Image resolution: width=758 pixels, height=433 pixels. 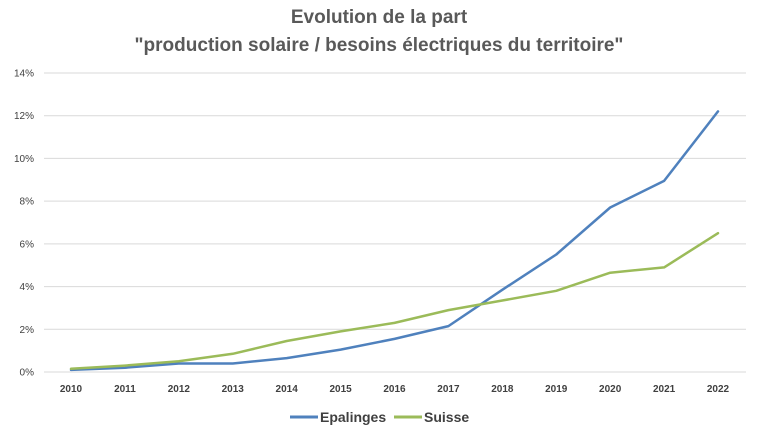 I want to click on x-tick-label: 2021, so click(x=664, y=389).